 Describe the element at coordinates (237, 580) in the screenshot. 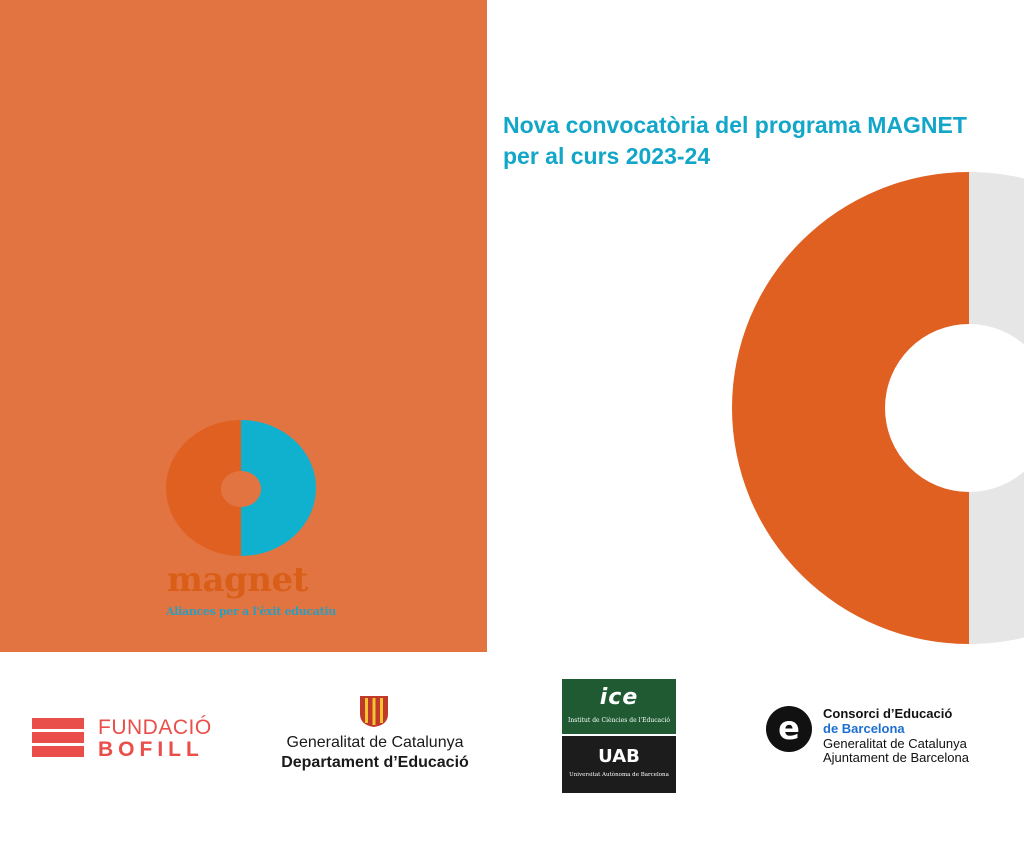

I see `magnet-wordmark: magnet` at that location.